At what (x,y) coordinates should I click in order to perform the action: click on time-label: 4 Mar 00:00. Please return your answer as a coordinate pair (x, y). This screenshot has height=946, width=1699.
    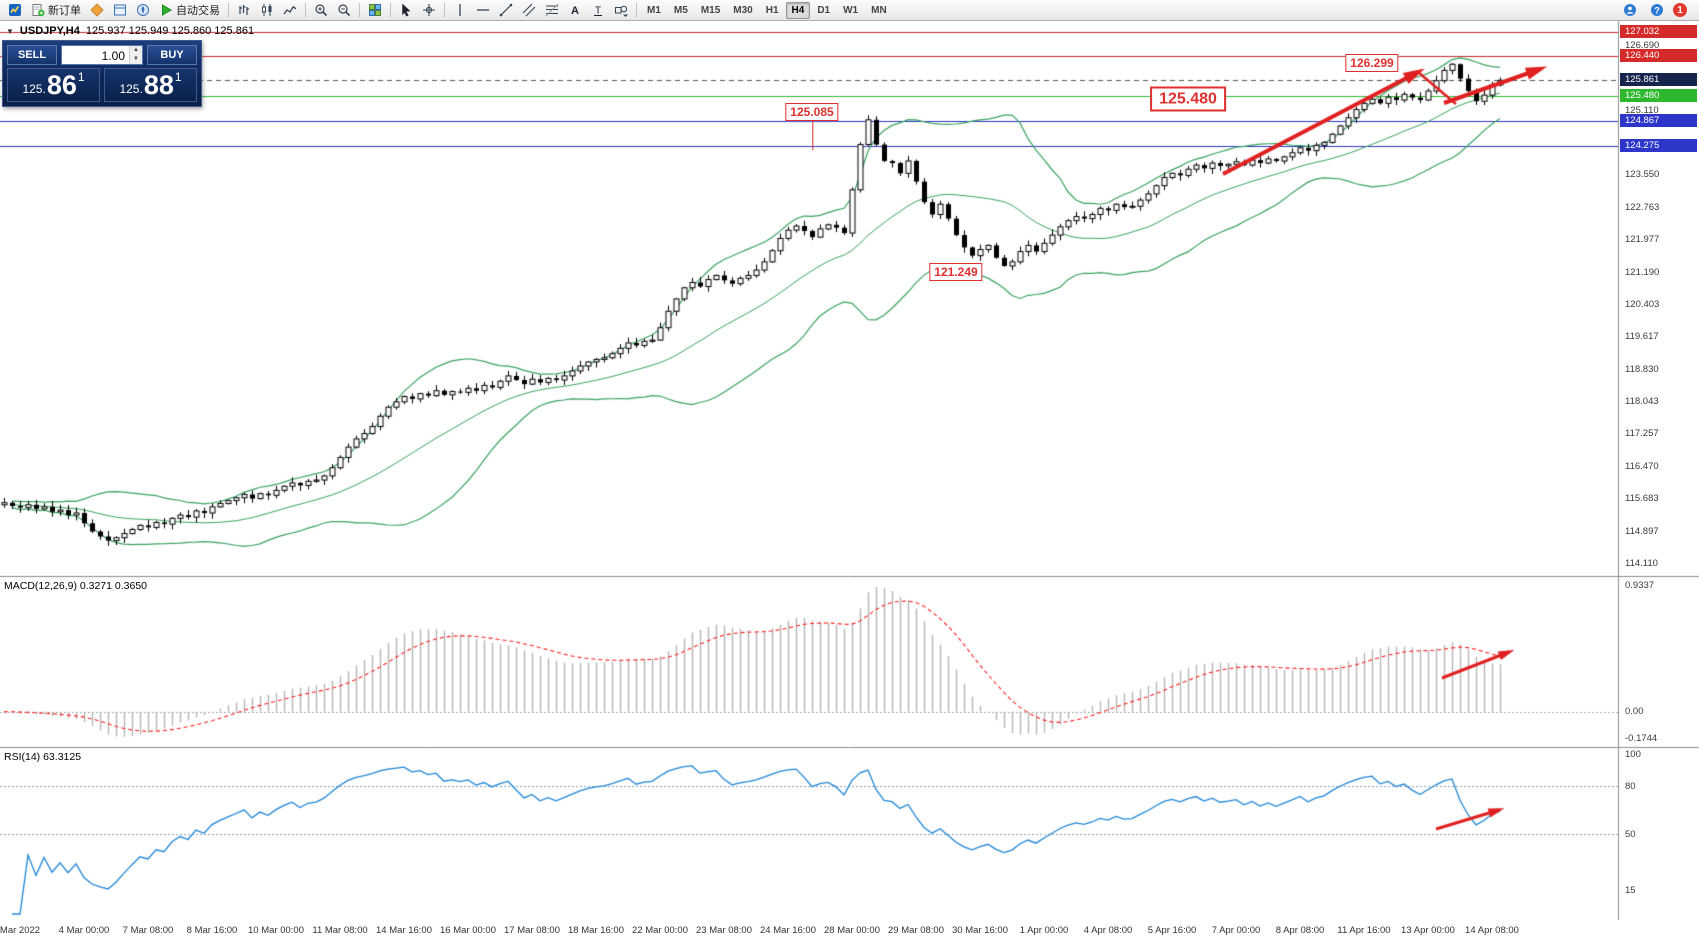
    Looking at the image, I should click on (84, 930).